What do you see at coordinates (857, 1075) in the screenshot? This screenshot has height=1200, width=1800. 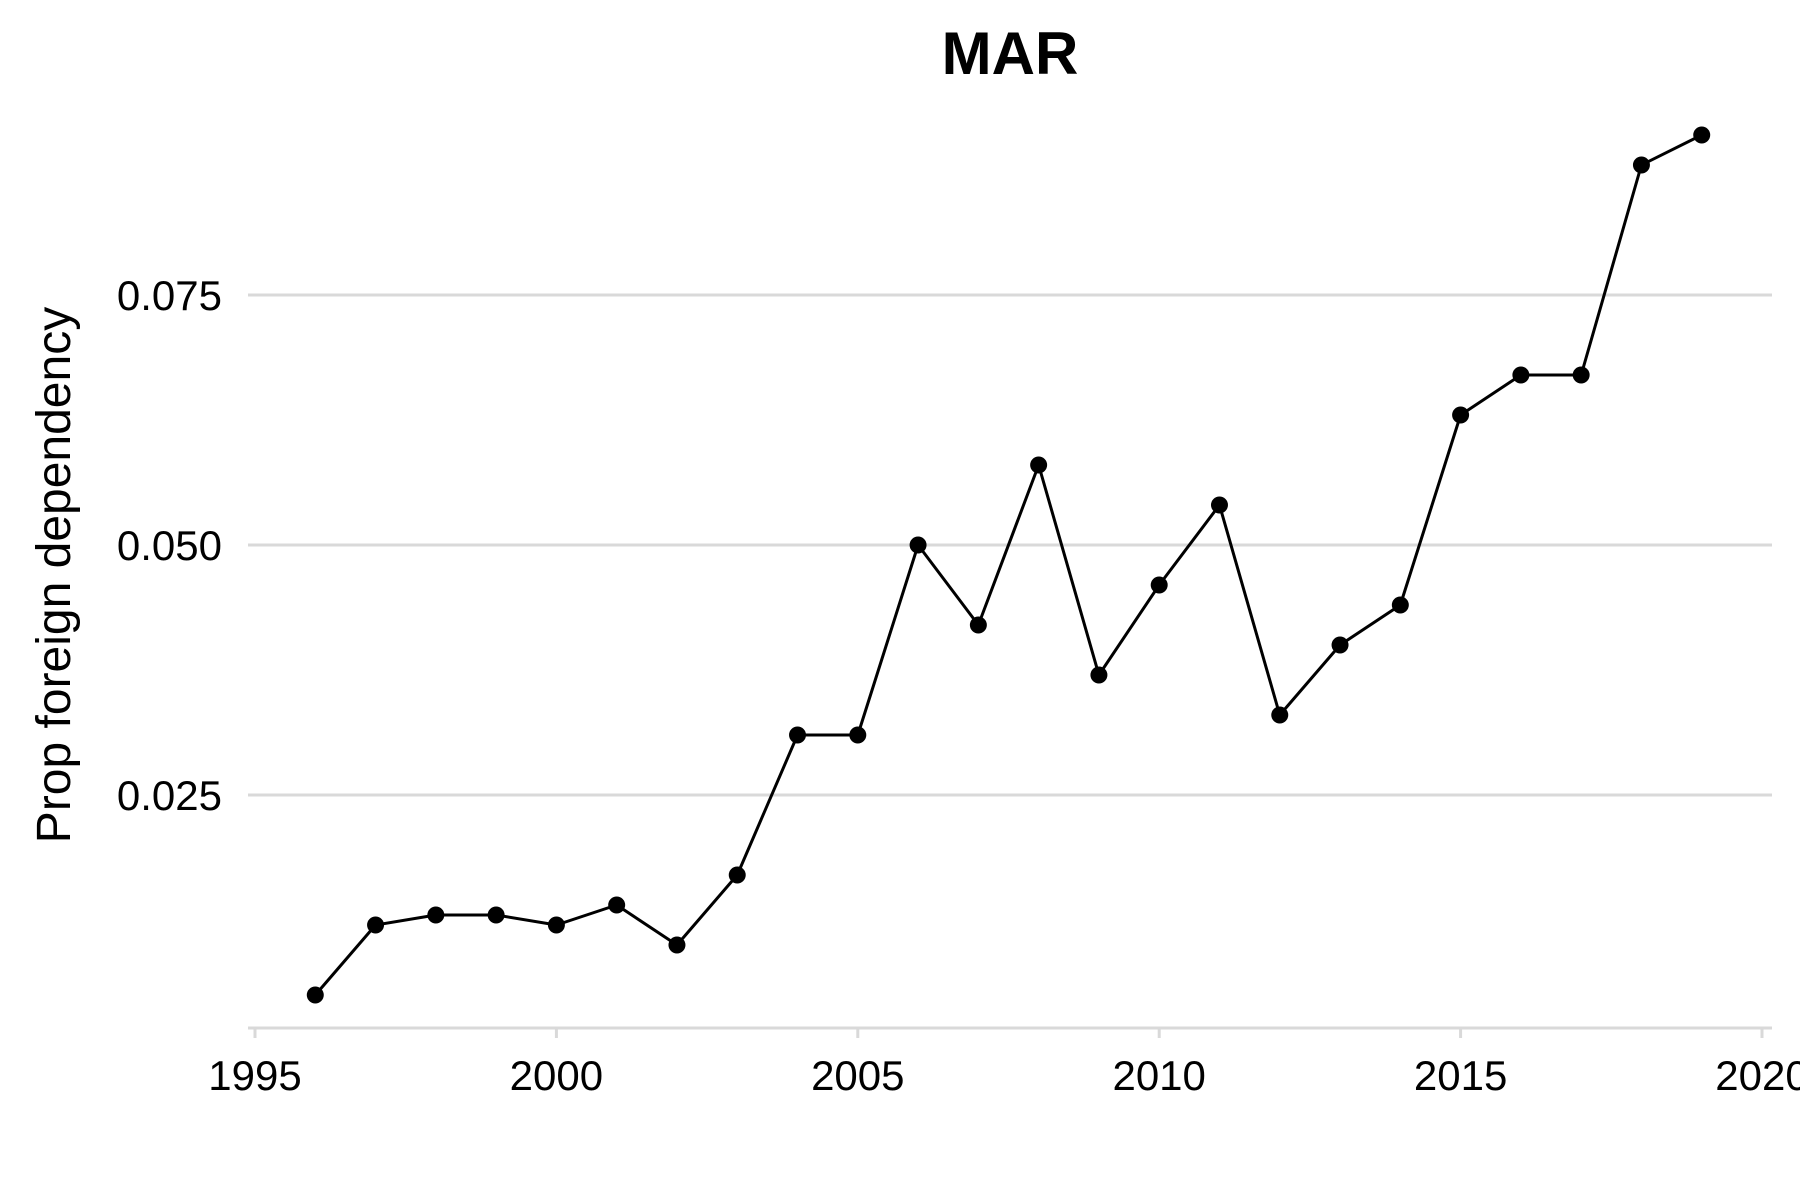 I see `x-tick-label: 2005` at bounding box center [857, 1075].